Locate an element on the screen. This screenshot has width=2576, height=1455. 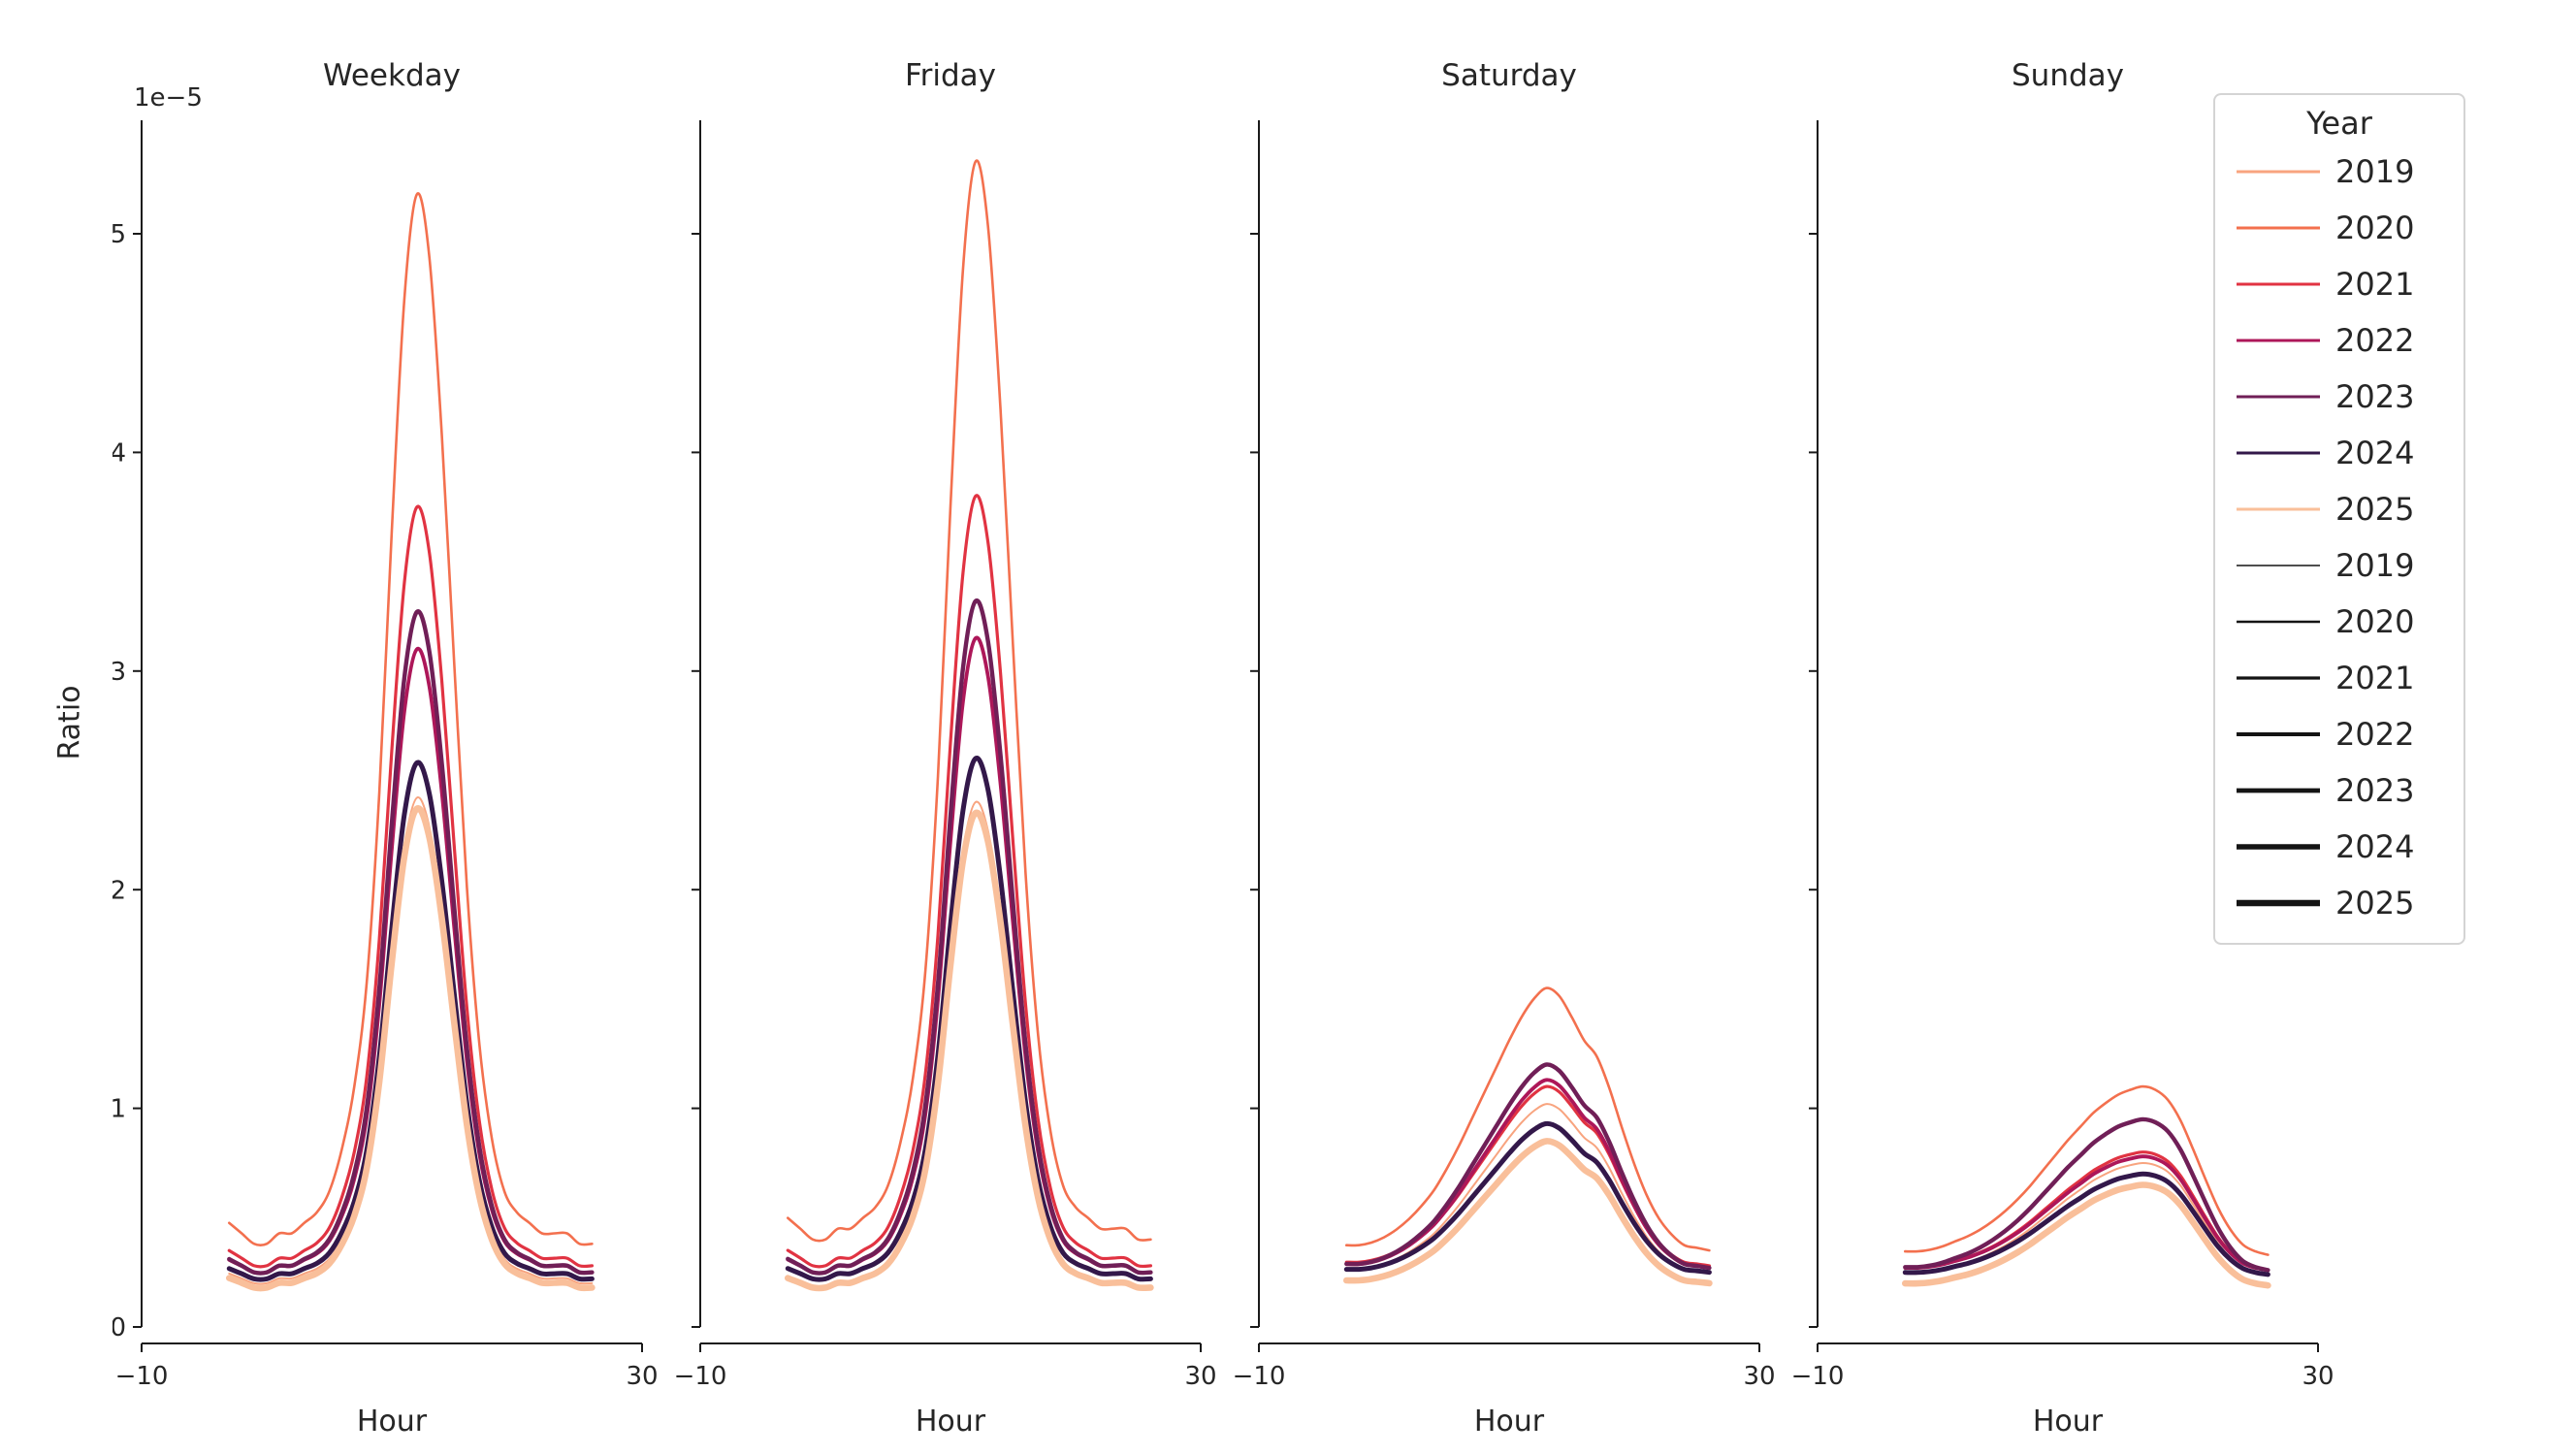
legend-entry-color-2019: 2019 is located at coordinates (2339, 172).